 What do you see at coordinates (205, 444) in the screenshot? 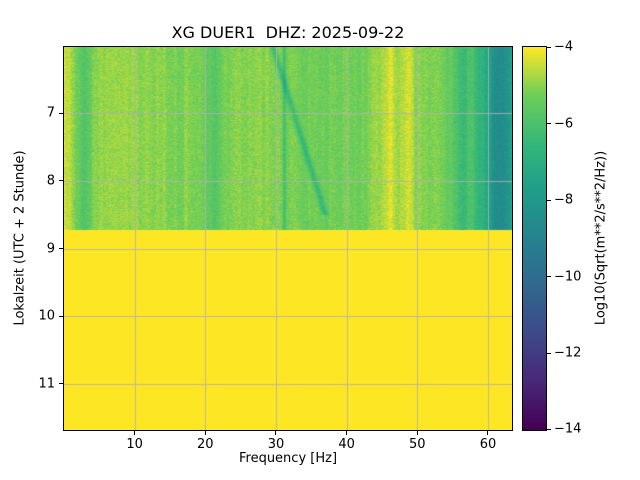
I see `x-tick-label: 20` at bounding box center [205, 444].